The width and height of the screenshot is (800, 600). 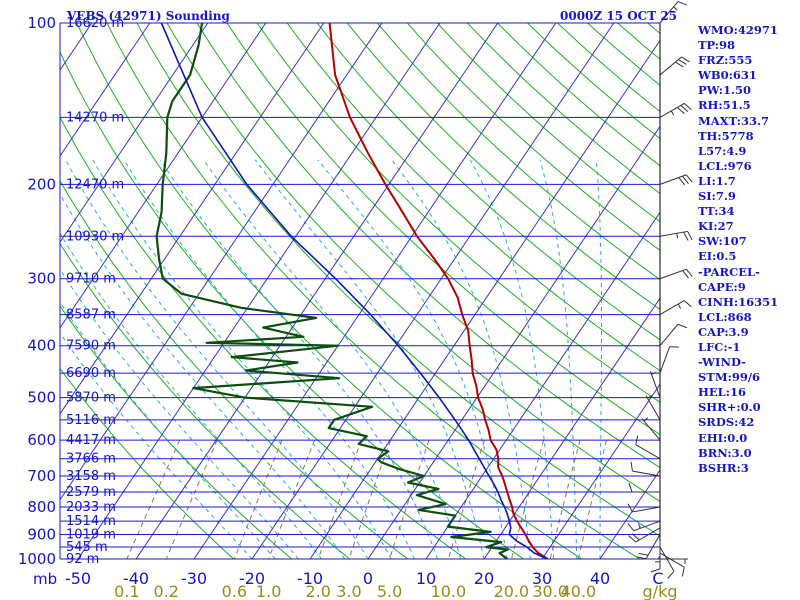 What do you see at coordinates (91, 534) in the screenshot?
I see `height-label: 1019 m` at bounding box center [91, 534].